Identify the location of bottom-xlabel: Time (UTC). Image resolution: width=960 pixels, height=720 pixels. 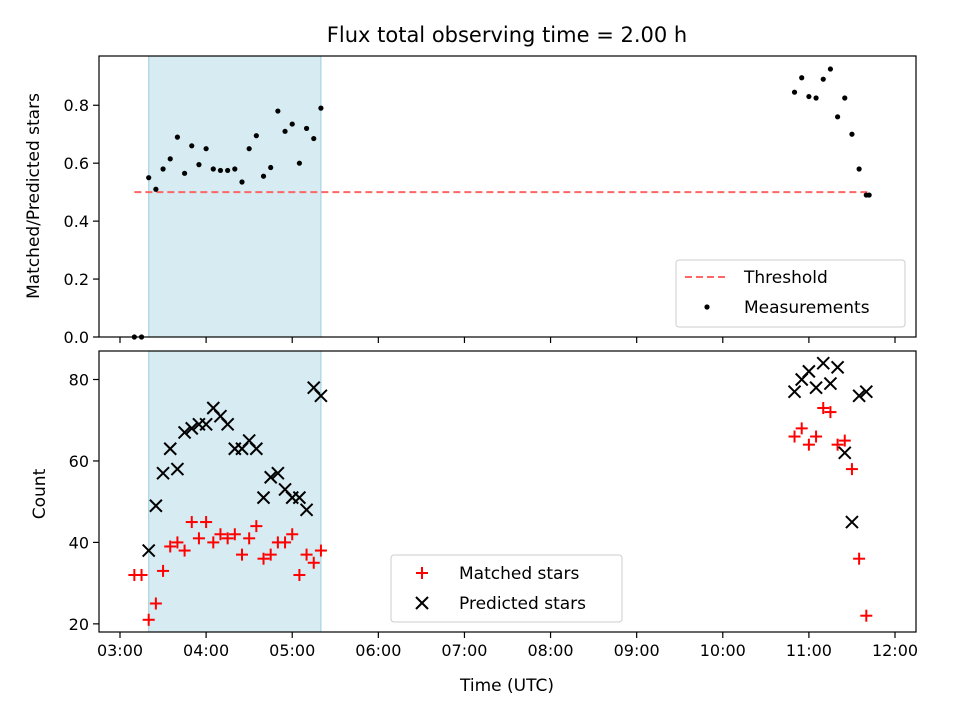
(506, 686).